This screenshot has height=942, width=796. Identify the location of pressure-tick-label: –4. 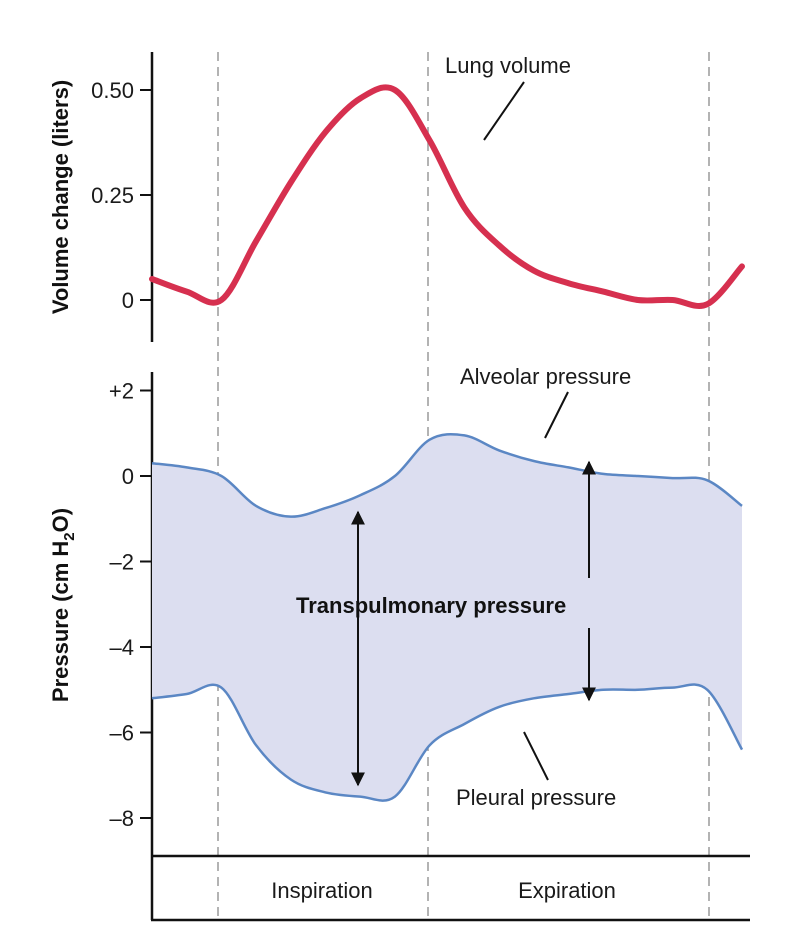
(122, 647).